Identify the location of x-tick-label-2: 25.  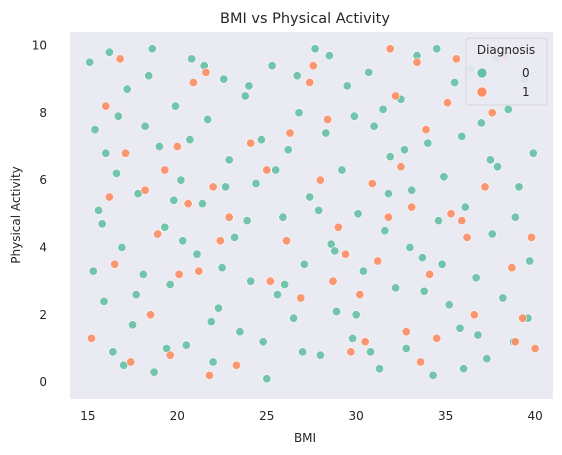
(266, 416).